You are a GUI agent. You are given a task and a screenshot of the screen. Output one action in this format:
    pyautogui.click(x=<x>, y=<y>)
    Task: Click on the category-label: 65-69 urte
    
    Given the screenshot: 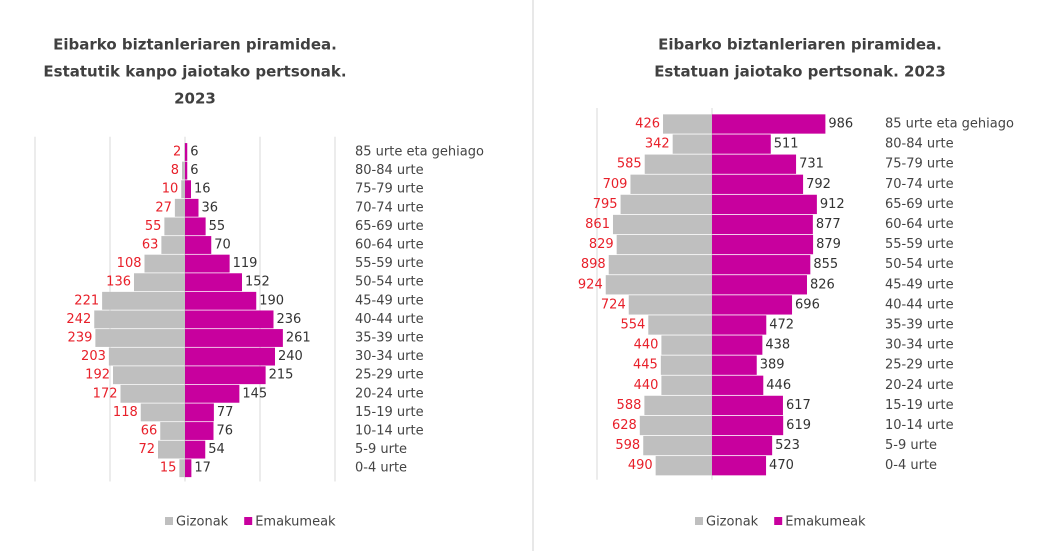 What is the action you would take?
    pyautogui.click(x=389, y=226)
    